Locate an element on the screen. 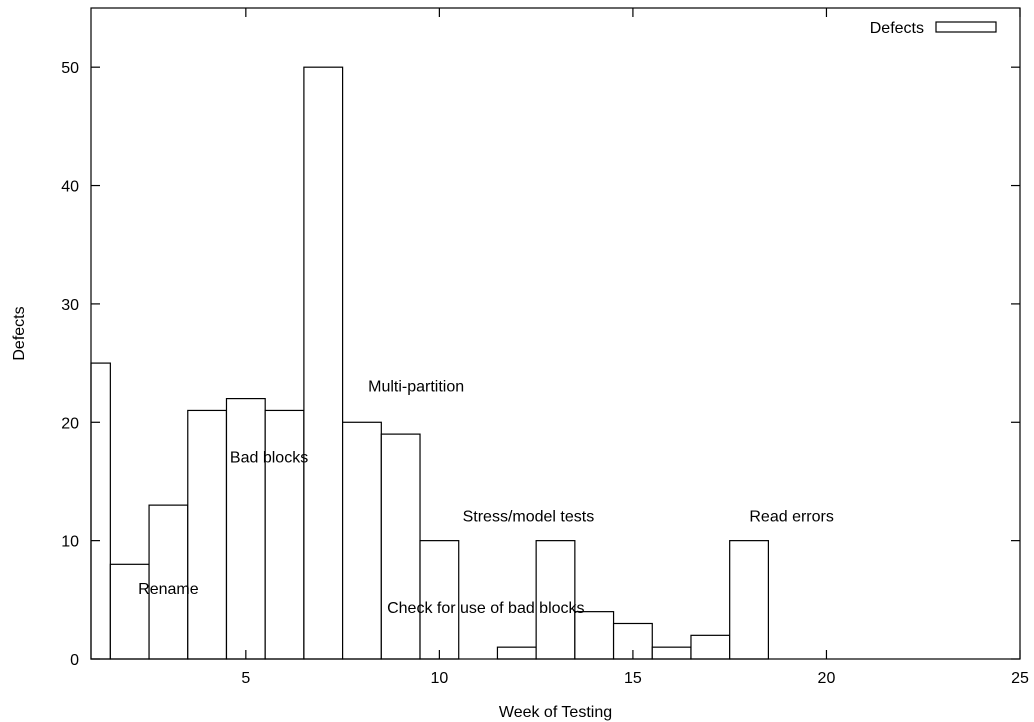 Image resolution: width=1034 pixels, height=722 pixels. annotation-label: Stress/model tests is located at coordinates (529, 517).